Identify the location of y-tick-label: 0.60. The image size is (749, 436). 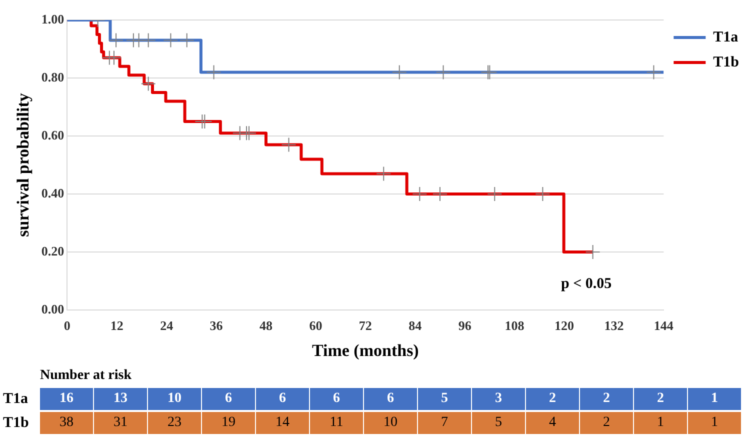
(52, 134).